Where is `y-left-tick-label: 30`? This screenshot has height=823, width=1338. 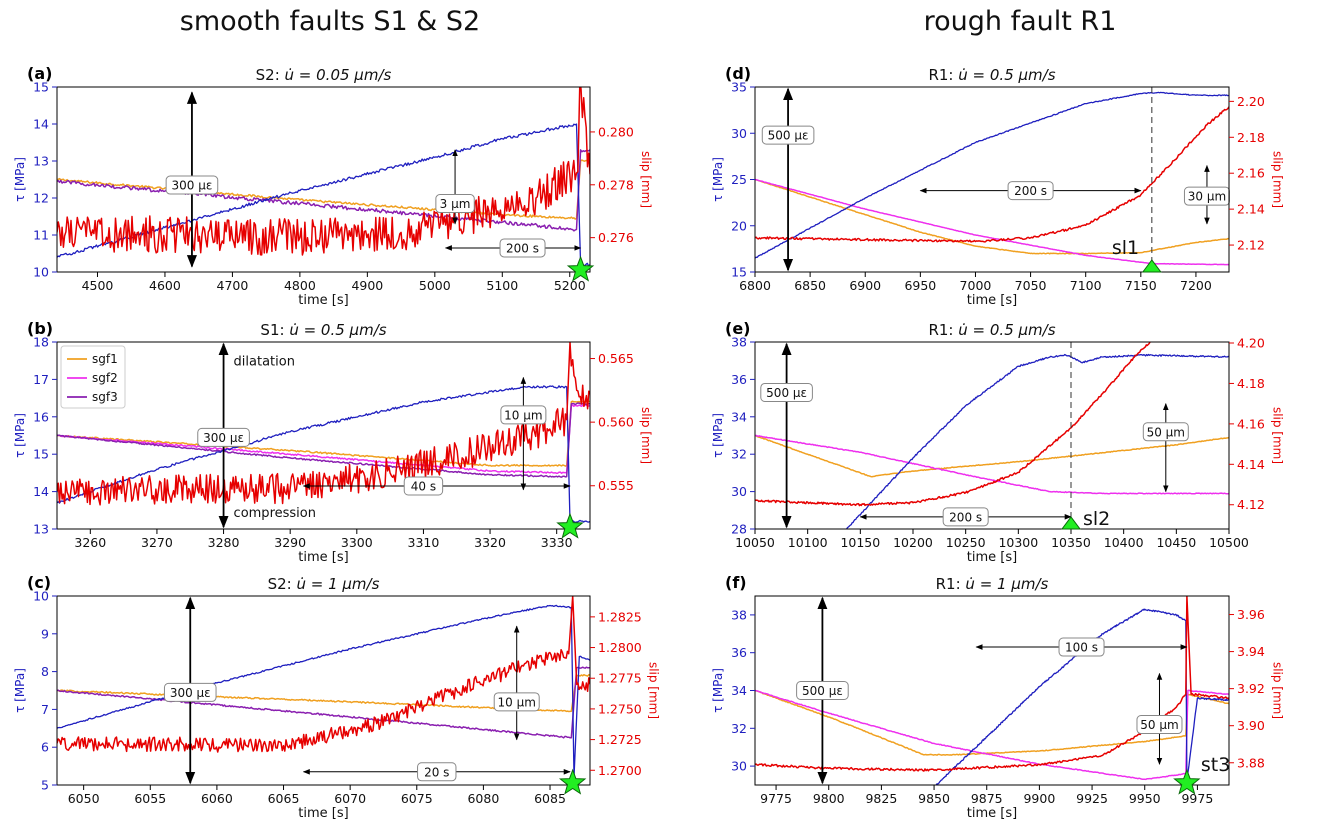 y-left-tick-label: 30 is located at coordinates (739, 133).